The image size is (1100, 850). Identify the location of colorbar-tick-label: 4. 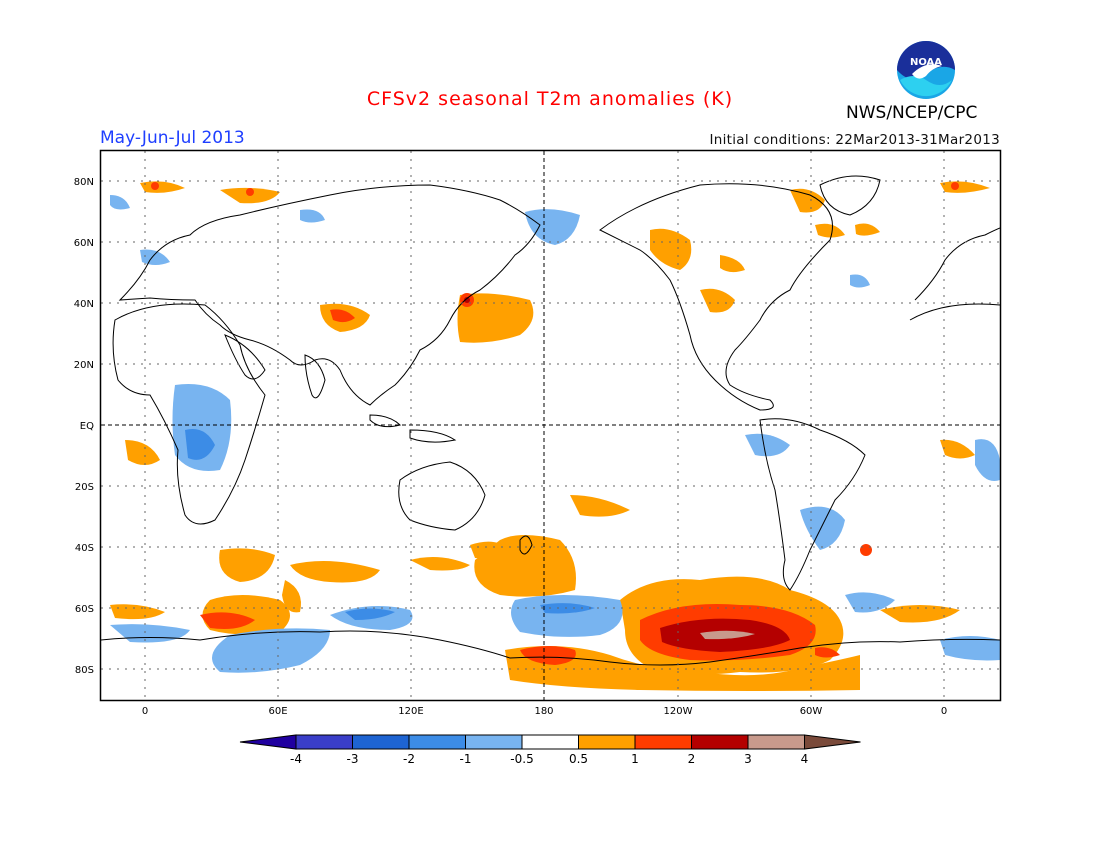
(804, 759).